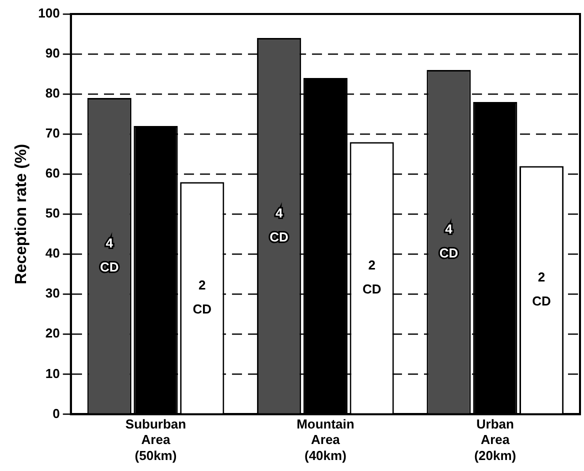 Image resolution: width=584 pixels, height=471 pixels. What do you see at coordinates (52, 93) in the screenshot?
I see `y-tick-label: 80` at bounding box center [52, 93].